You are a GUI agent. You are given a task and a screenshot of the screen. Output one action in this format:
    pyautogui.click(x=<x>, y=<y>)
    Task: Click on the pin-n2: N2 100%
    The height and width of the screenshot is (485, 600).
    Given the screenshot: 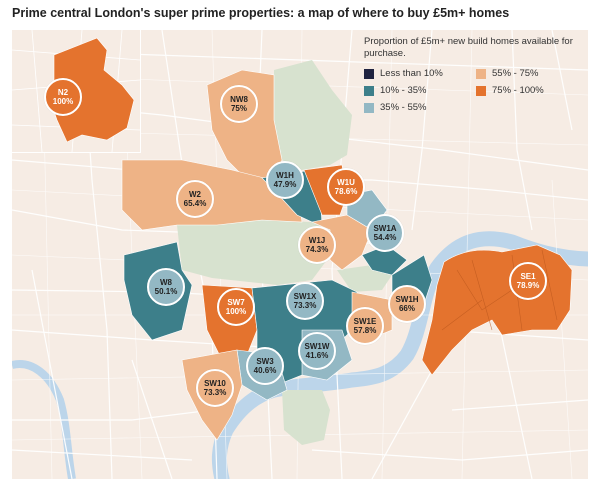 What is the action you would take?
    pyautogui.click(x=63, y=97)
    